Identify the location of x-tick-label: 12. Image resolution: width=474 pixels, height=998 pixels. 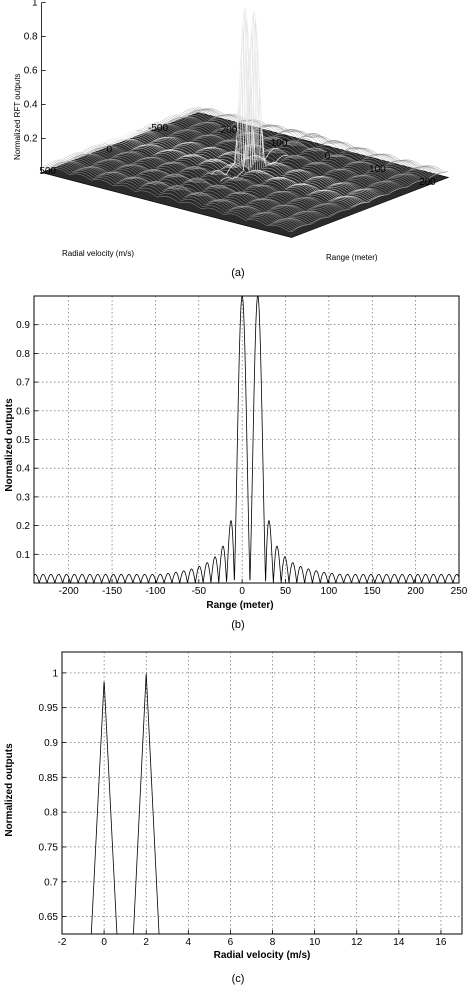
(357, 942).